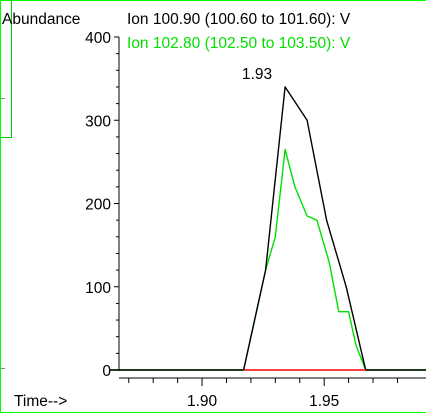  What do you see at coordinates (98, 121) in the screenshot?
I see `y-tick-label: 300` at bounding box center [98, 121].